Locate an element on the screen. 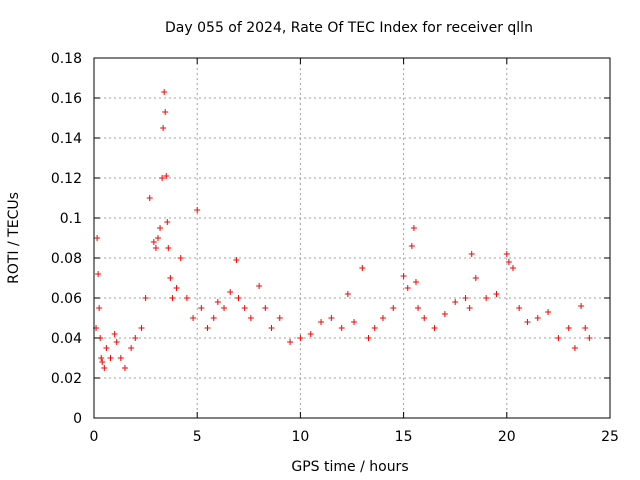 This screenshot has height=480, width=640. y-tick-label: 0.04 is located at coordinates (66, 339).